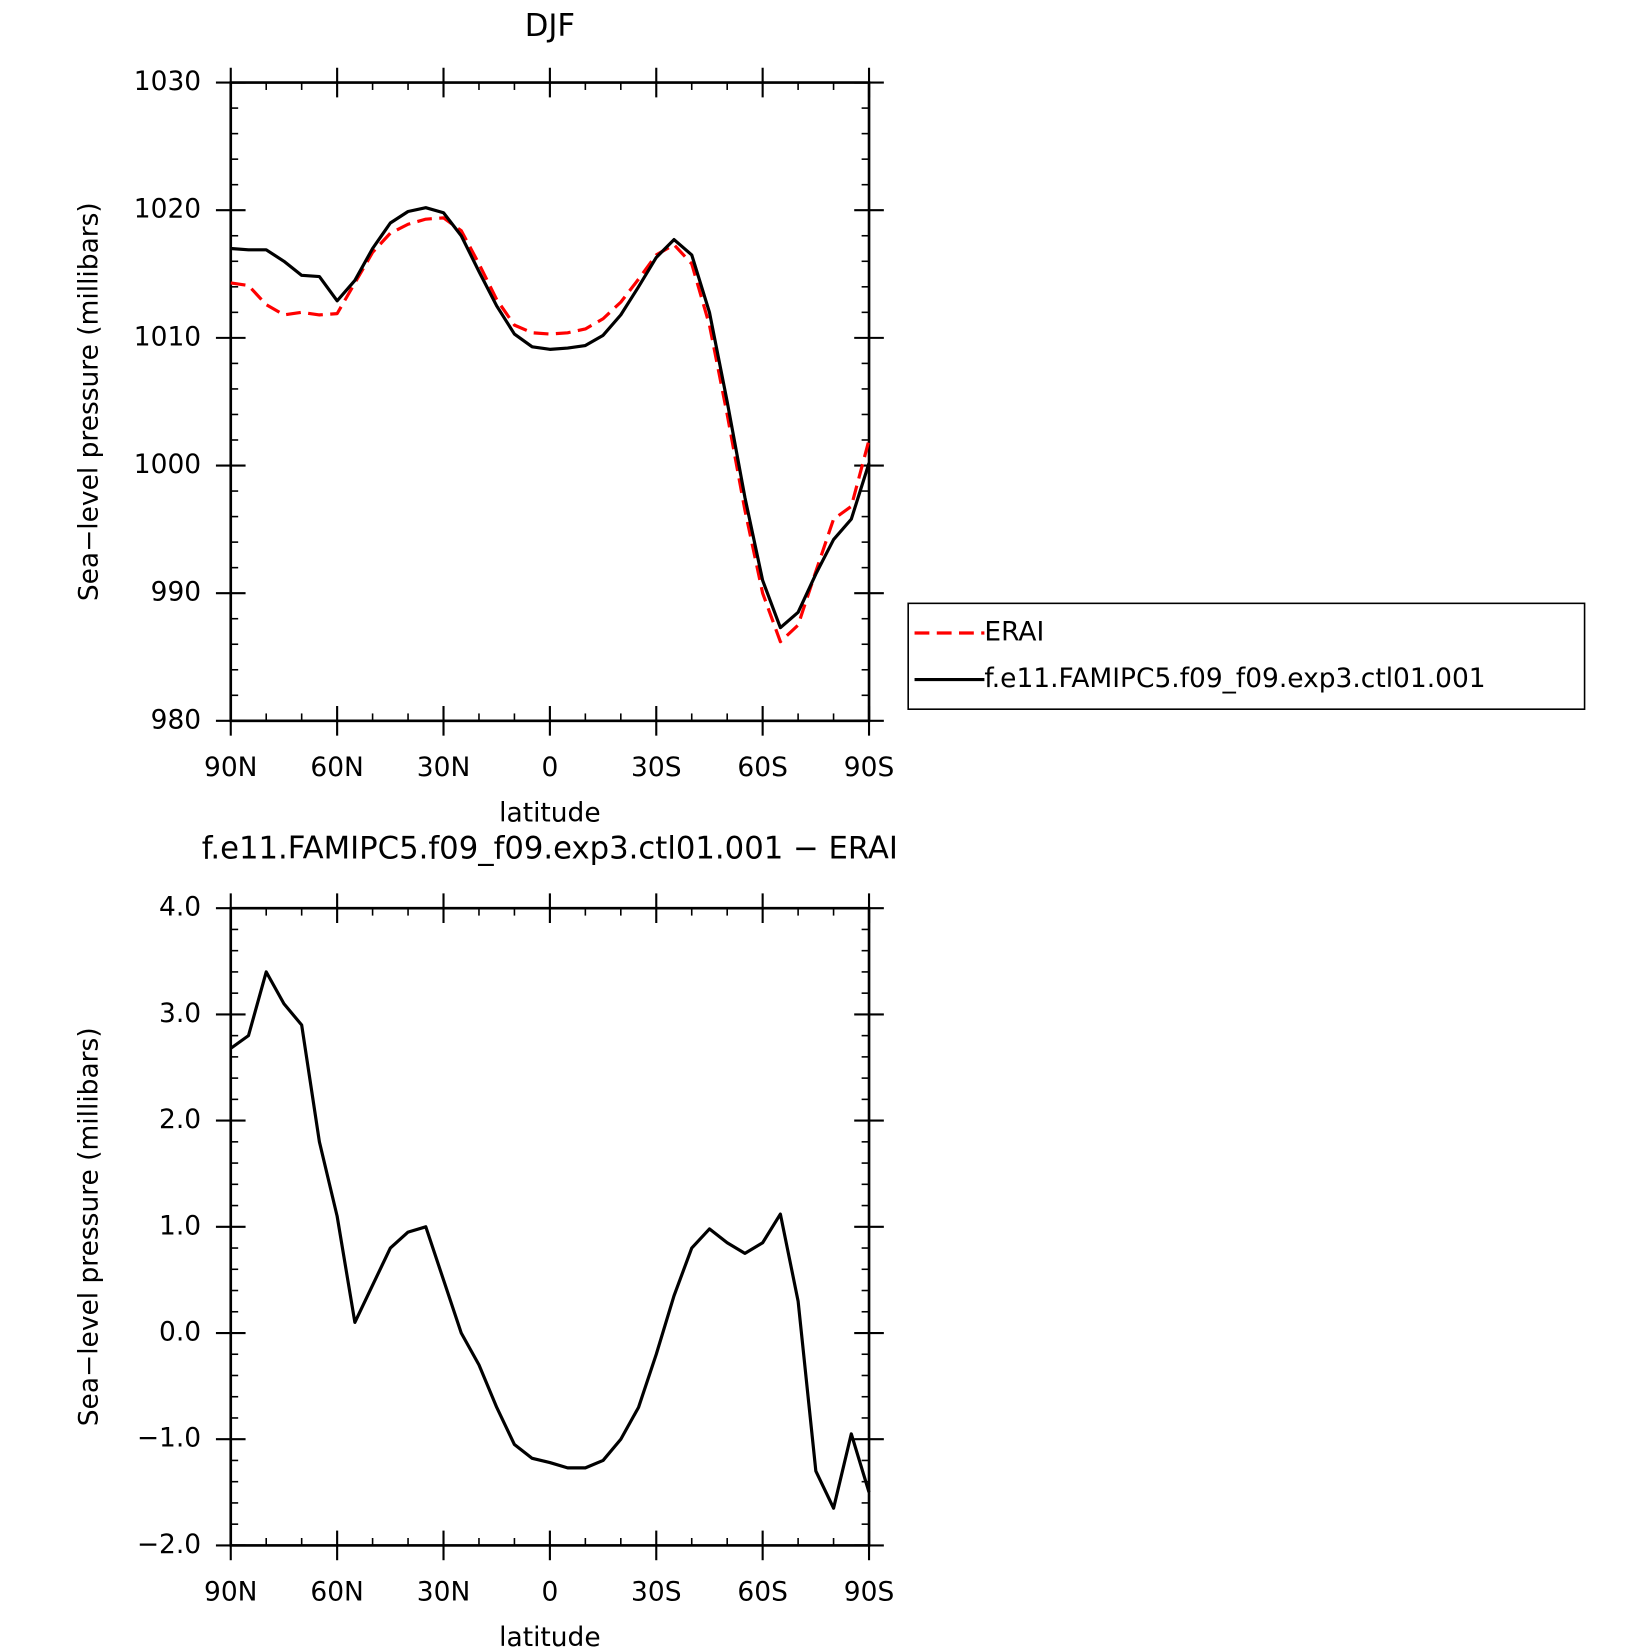 The width and height of the screenshot is (1647, 1647). Describe the element at coordinates (180, 1013) in the screenshot. I see `y-tick-label: 3.0` at that location.